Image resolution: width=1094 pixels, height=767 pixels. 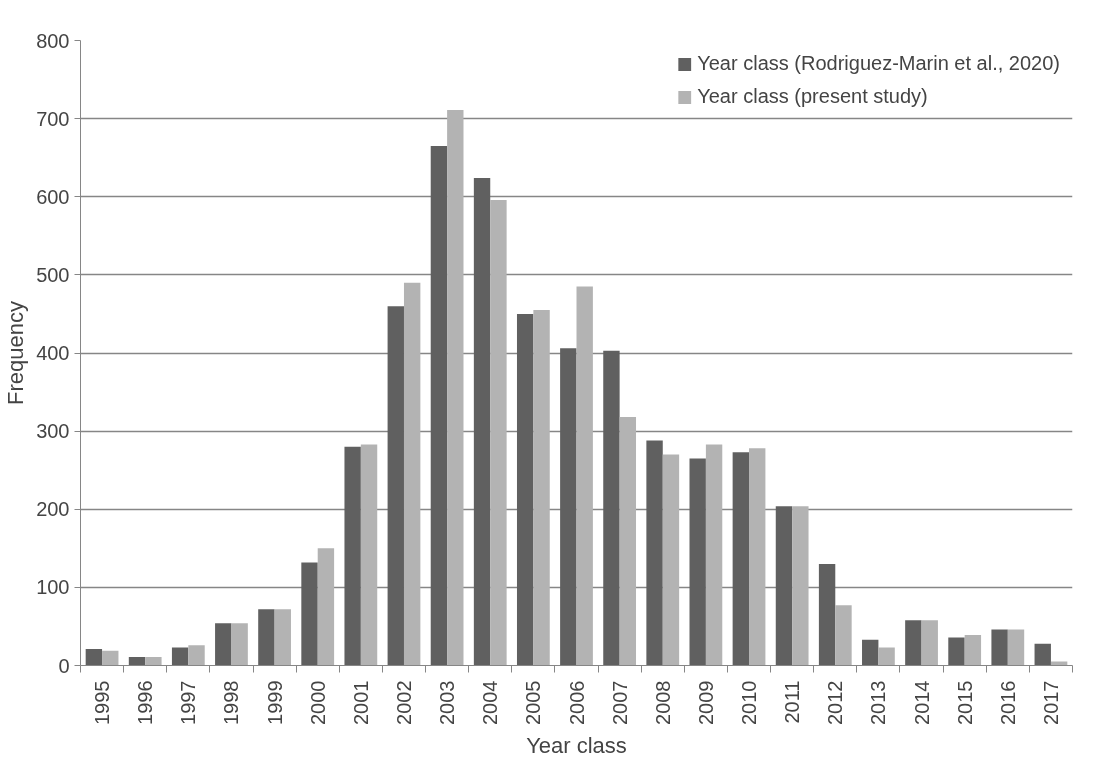 I want to click on x-tick-label: 2015, so click(x=964, y=702).